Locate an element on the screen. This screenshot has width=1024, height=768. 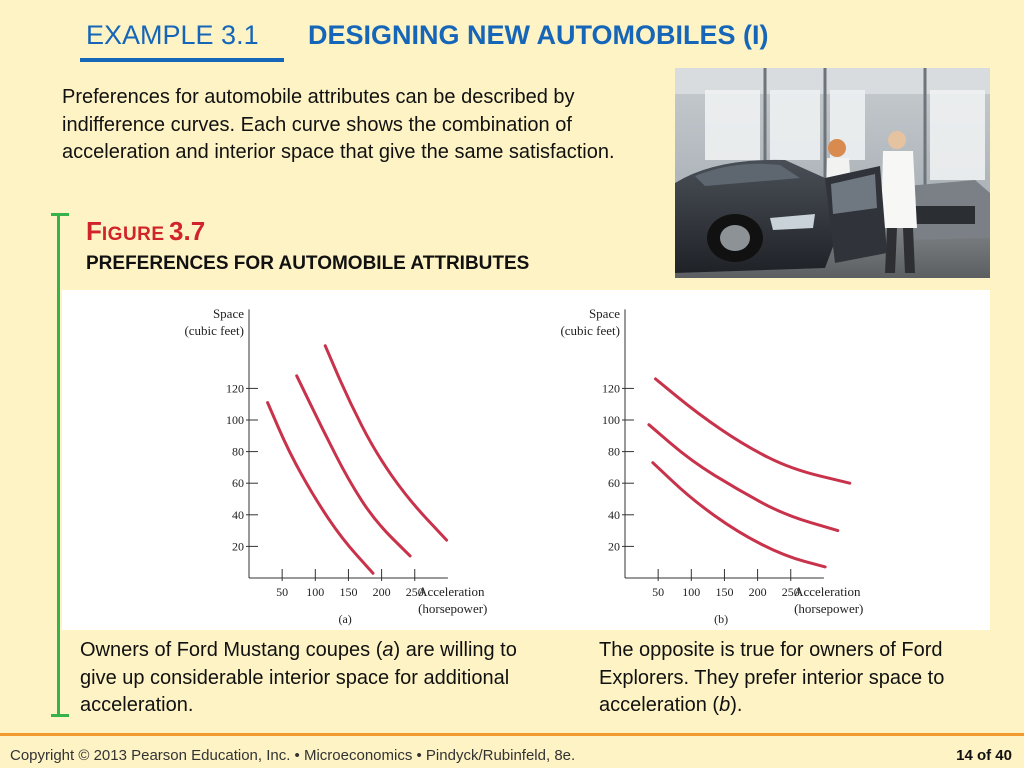
panel-label: (b) is located at coordinates (721, 619).